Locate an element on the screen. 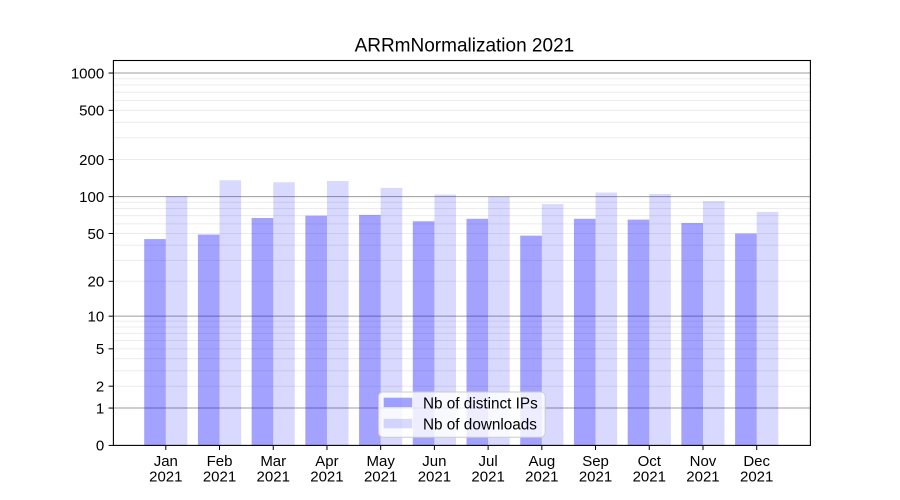 Image resolution: width=900 pixels, height=500 pixels. svg-text: Apr is located at coordinates (326, 461).